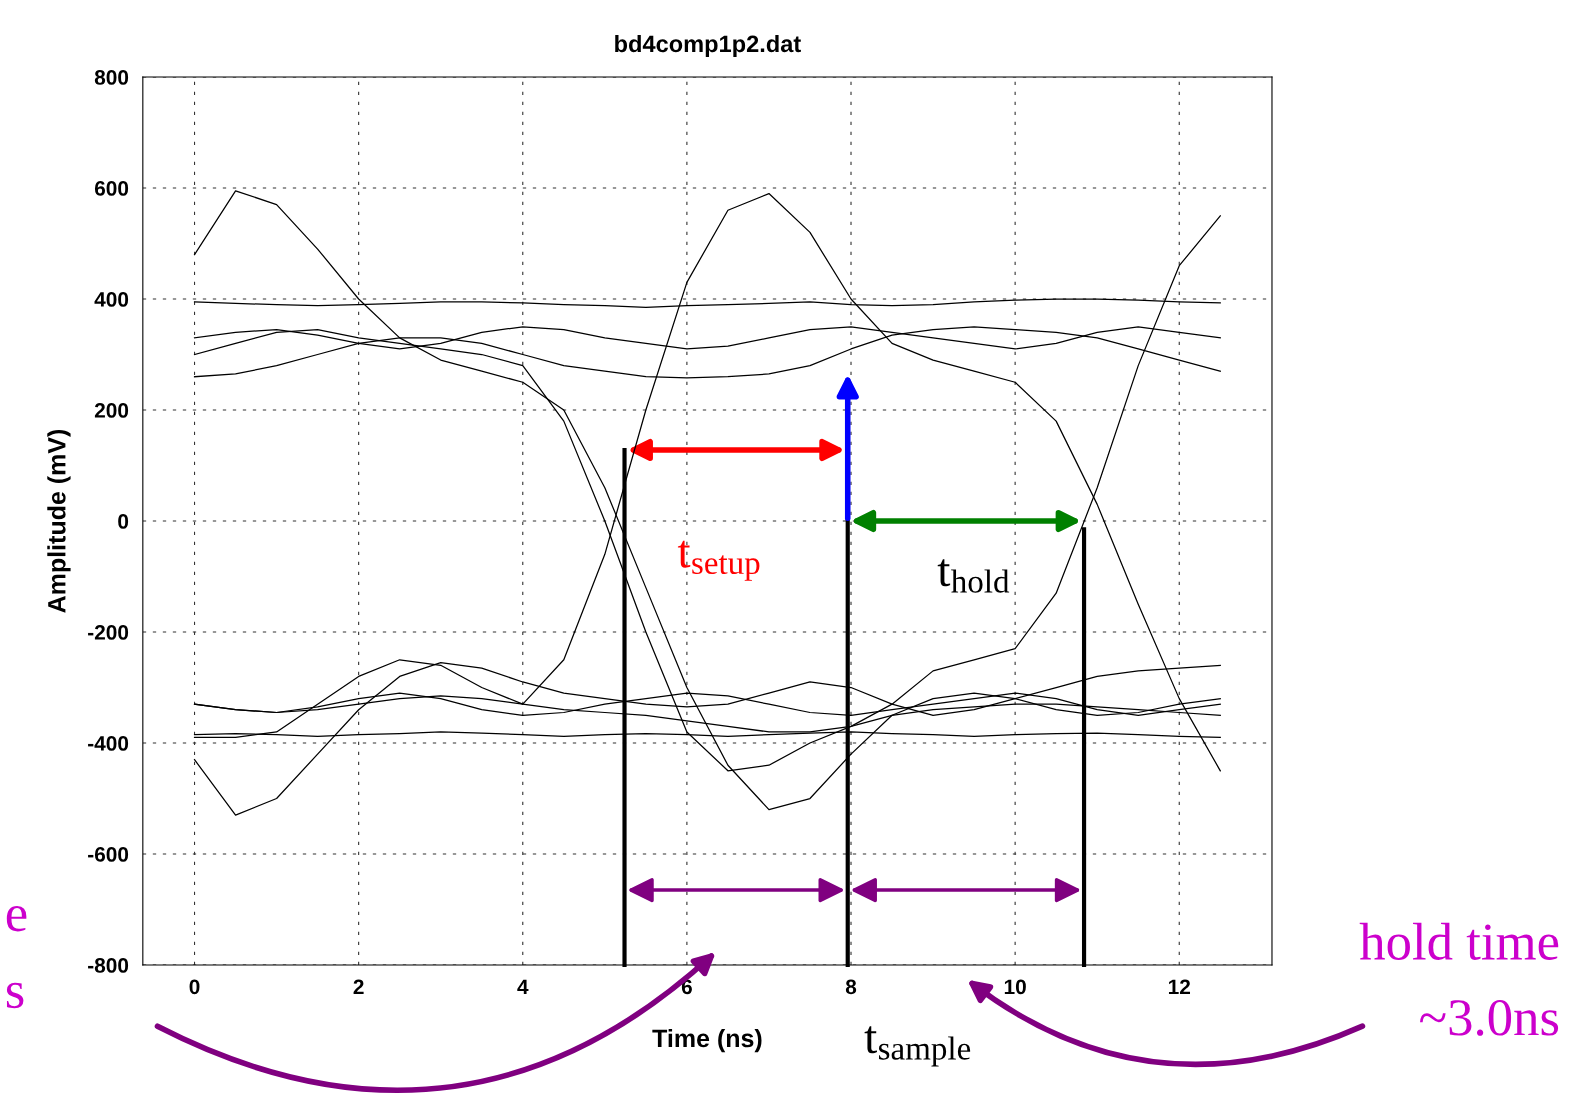 The height and width of the screenshot is (1097, 1587). I want to click on x-tick-label: 12, so click(1179, 987).